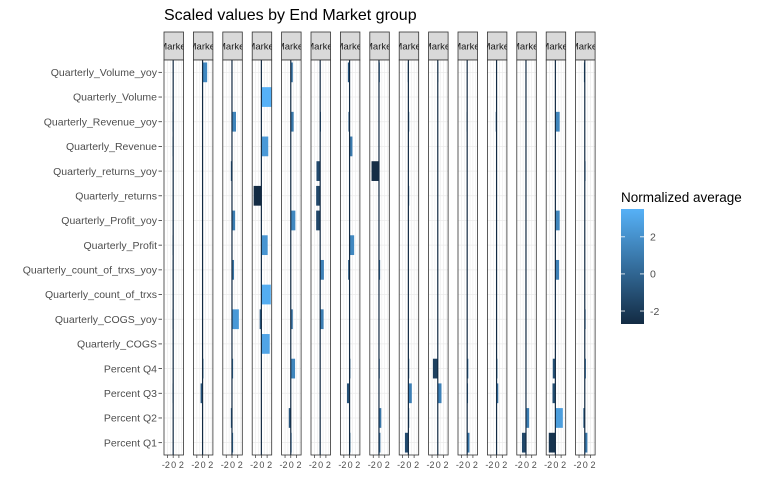 This screenshot has height=480, width=768. Describe the element at coordinates (116, 196) in the screenshot. I see `row-label: Quarterly_returns` at that location.